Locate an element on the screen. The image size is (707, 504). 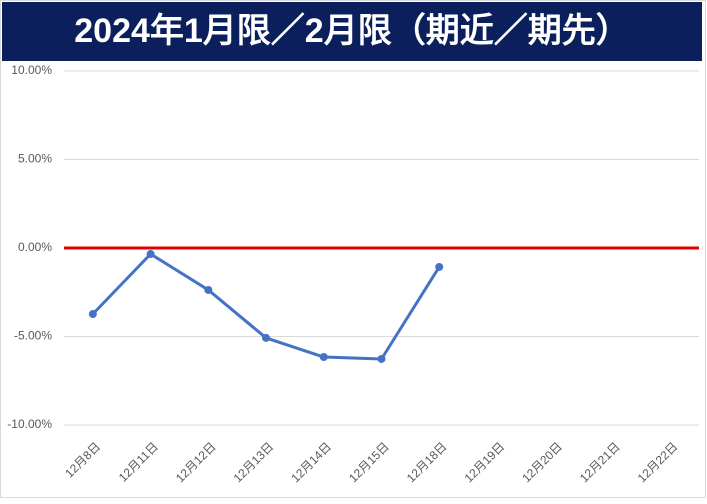
chart-title: 2024年1月限／2月限（期近／期先） is located at coordinates (351, 30).